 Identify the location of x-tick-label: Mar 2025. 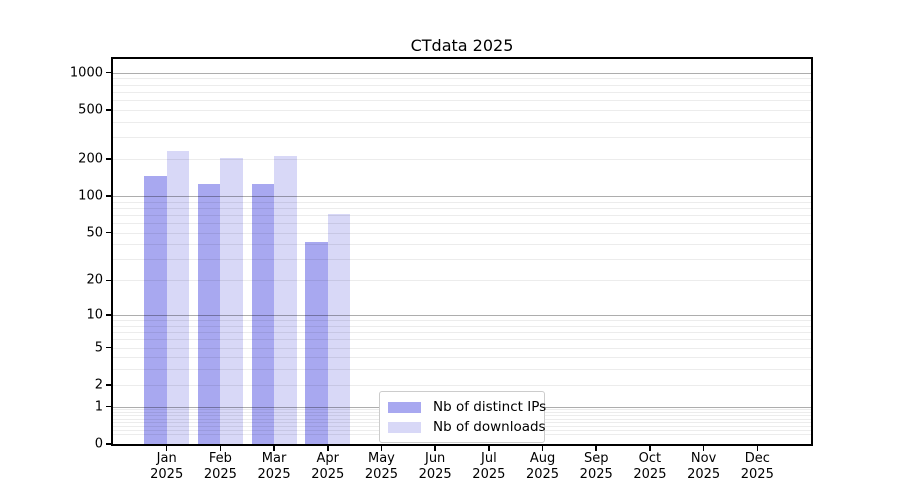
(274, 466).